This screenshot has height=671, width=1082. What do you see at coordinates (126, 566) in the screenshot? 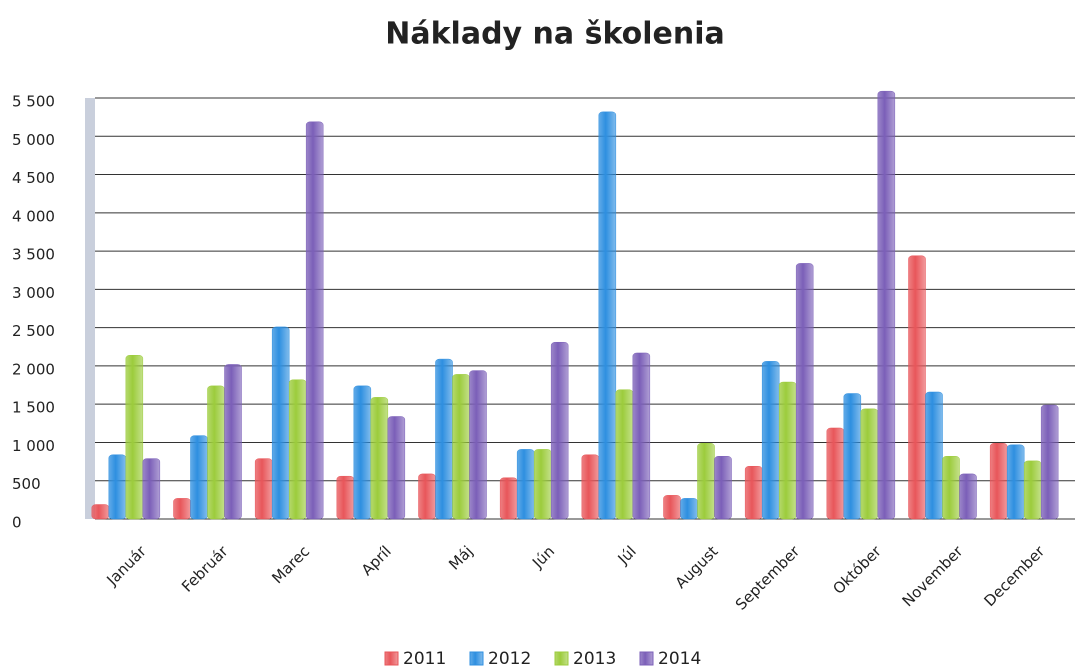
I see `x-tick-label: Január` at bounding box center [126, 566].